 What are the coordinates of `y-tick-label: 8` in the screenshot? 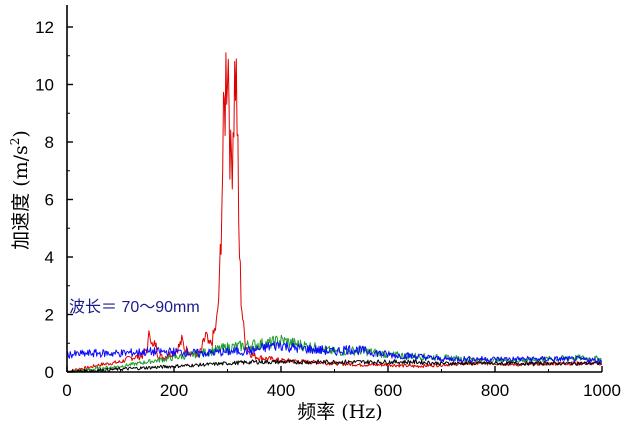 It's located at (49, 142).